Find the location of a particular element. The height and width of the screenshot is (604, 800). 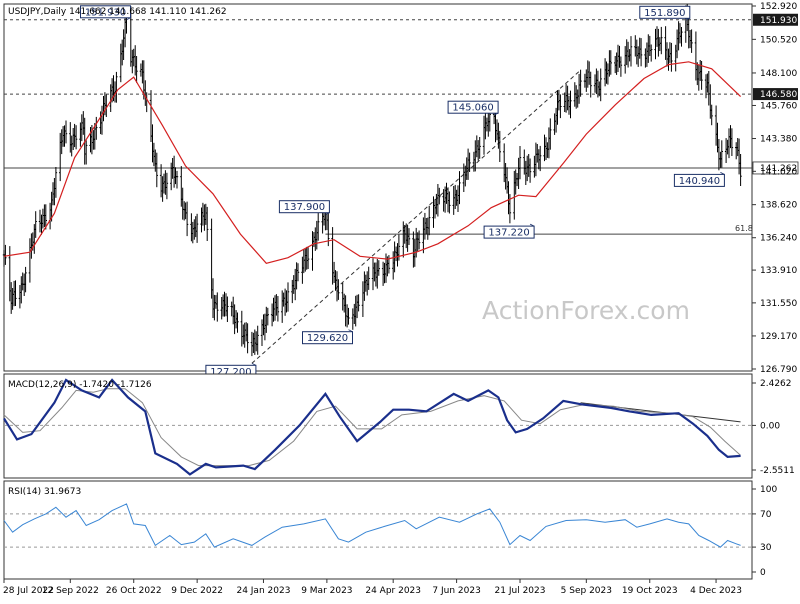

price-tick-label: 136.240 is located at coordinates (778, 239).